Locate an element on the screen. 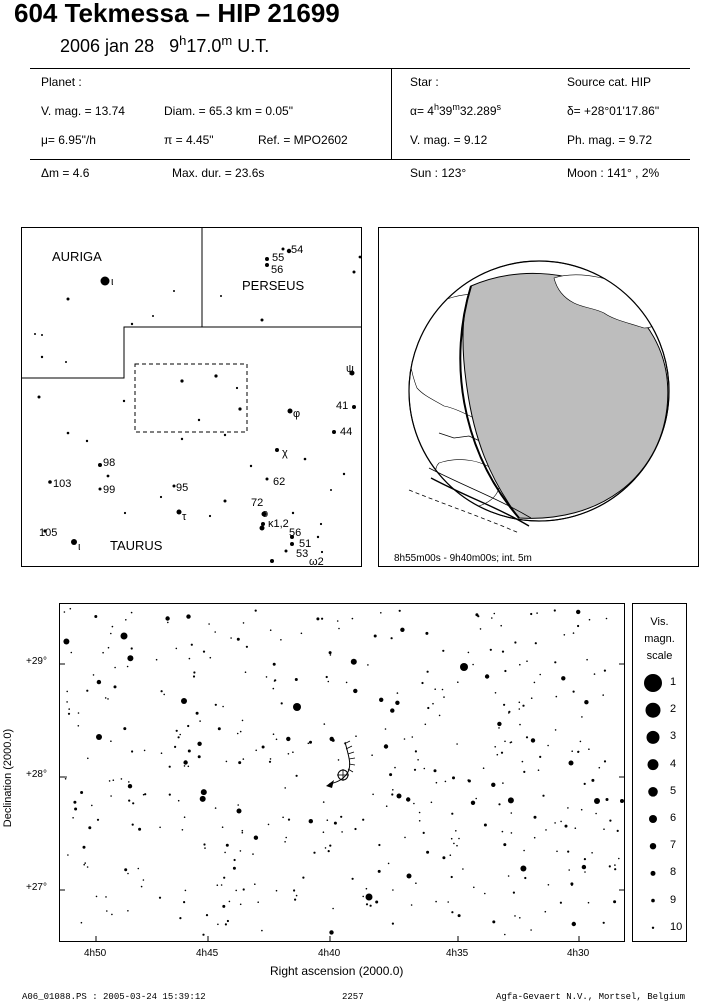  footer-publisher: Agfa-Gevaert N.V., Mortsel, Belgium is located at coordinates (591, 997).